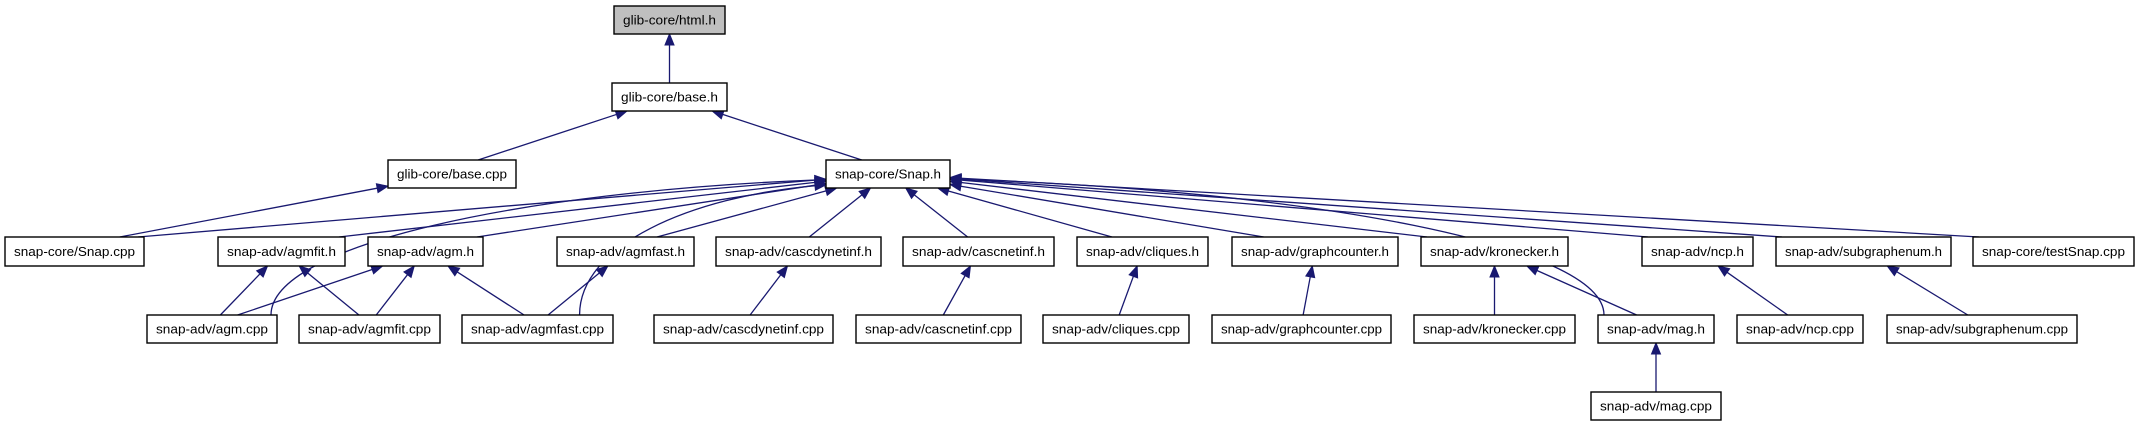 The height and width of the screenshot is (427, 2139). I want to click on node-cascnetinf-h: snap-adv/cascnetinf.h, so click(978, 251).